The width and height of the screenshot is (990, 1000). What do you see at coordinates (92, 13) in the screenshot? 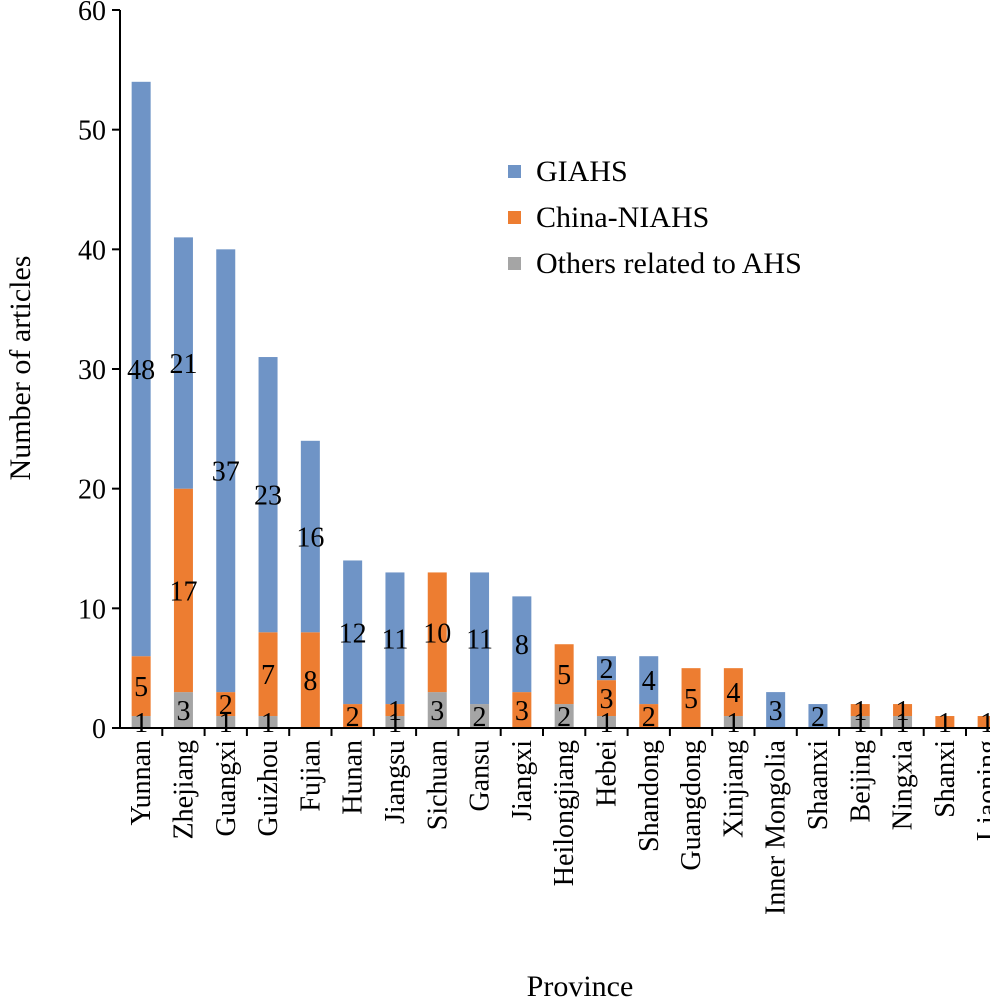
I see `y-tick-label: 60` at bounding box center [92, 13].